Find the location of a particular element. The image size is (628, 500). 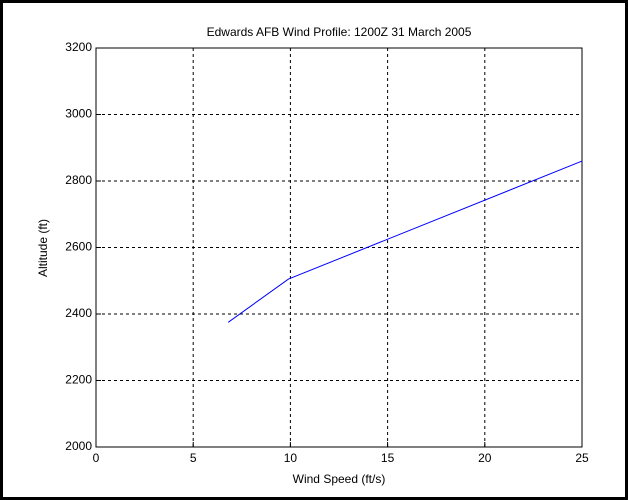

y-tick-label: 2400 is located at coordinates (78, 313).